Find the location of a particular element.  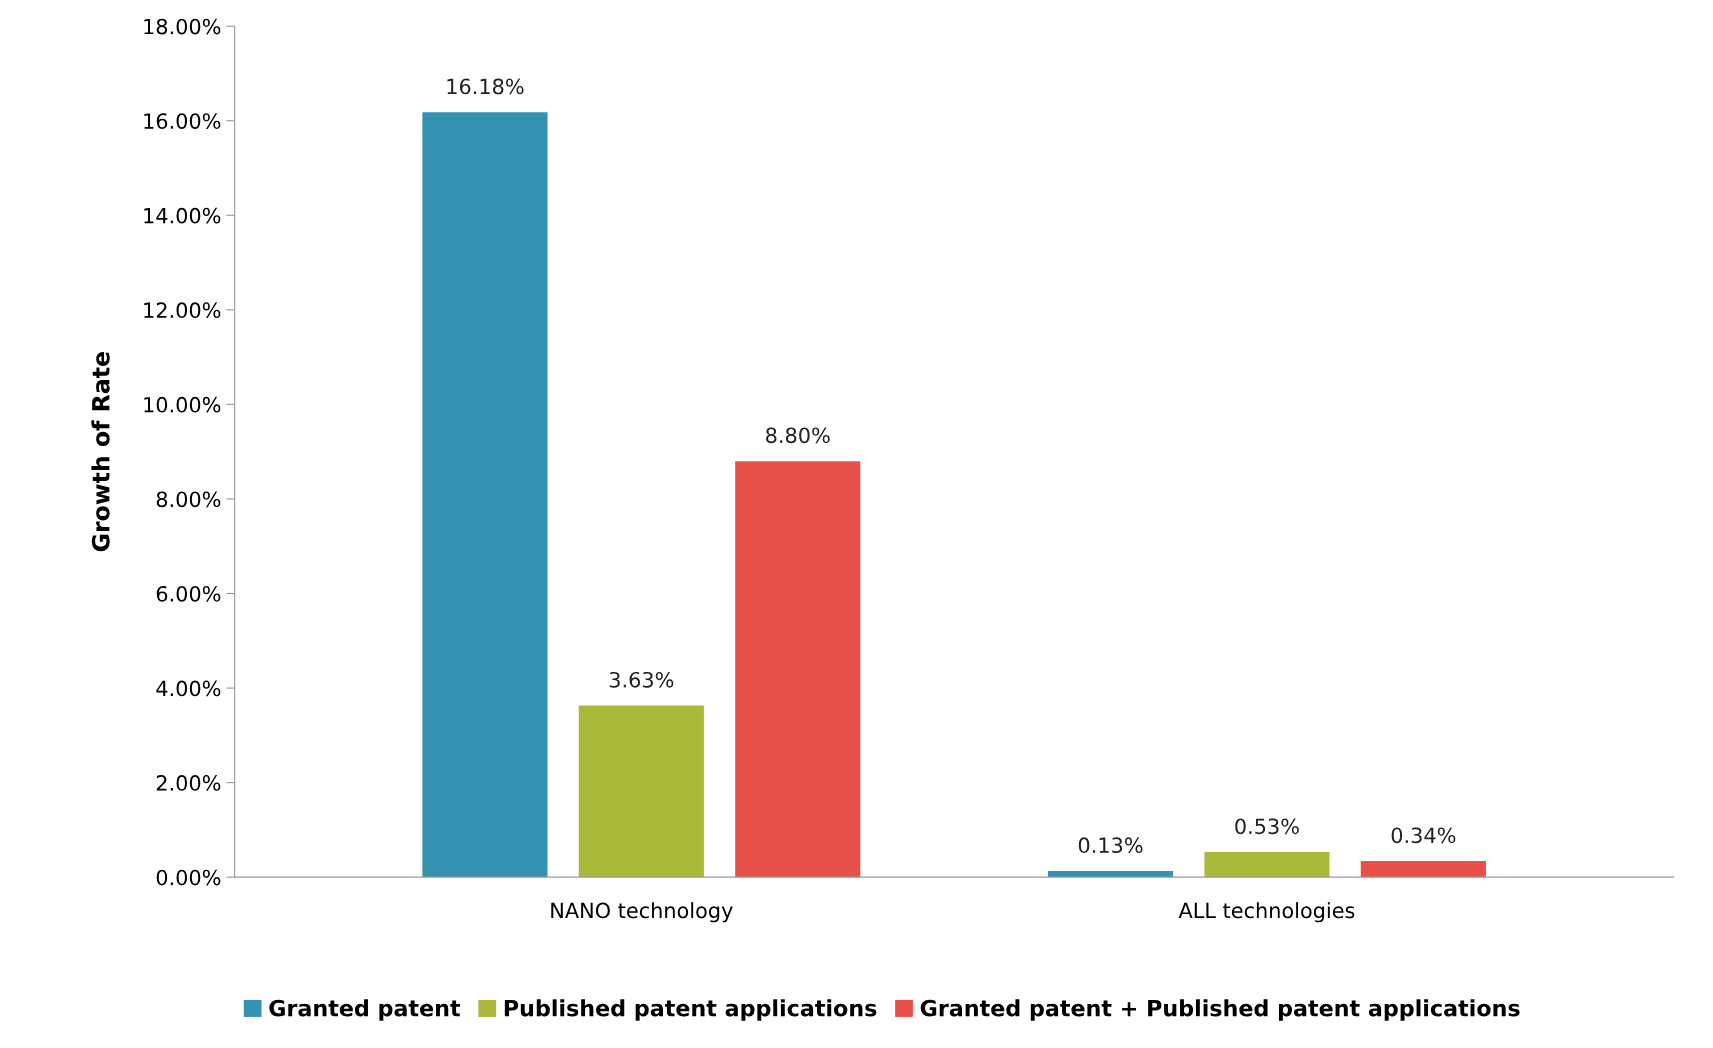

y-tick-label: 6.00% is located at coordinates (188, 593).